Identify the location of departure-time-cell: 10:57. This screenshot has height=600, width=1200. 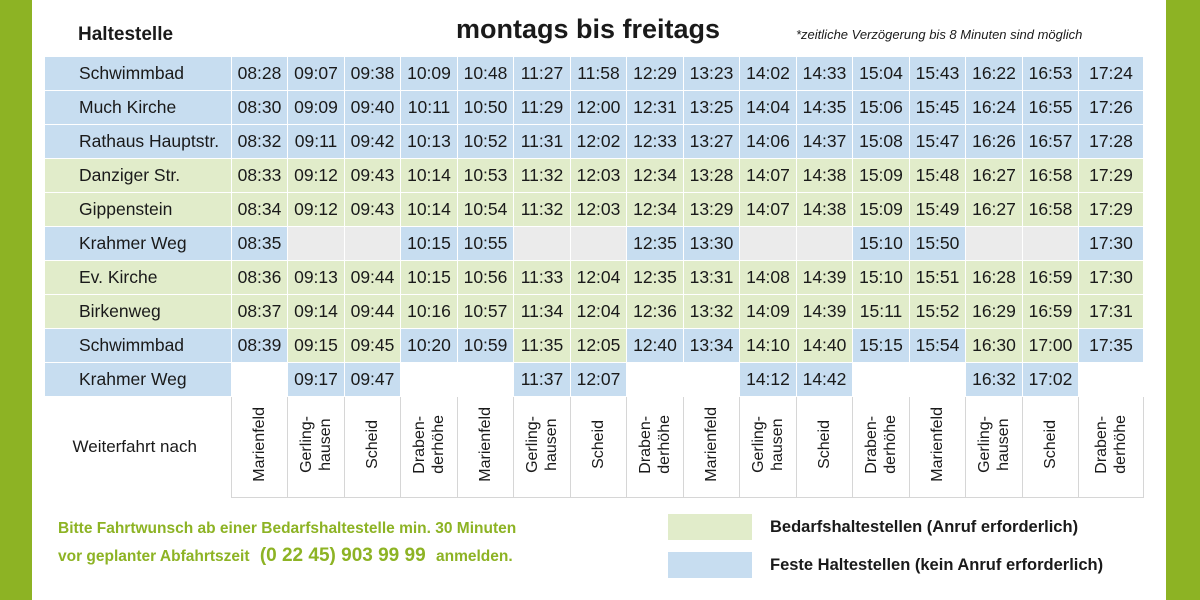
(485, 311).